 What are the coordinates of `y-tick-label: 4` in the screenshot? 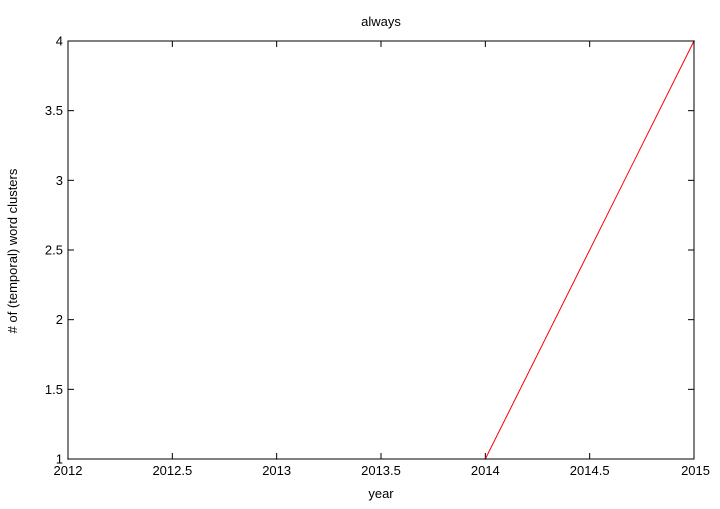 It's located at (59, 41).